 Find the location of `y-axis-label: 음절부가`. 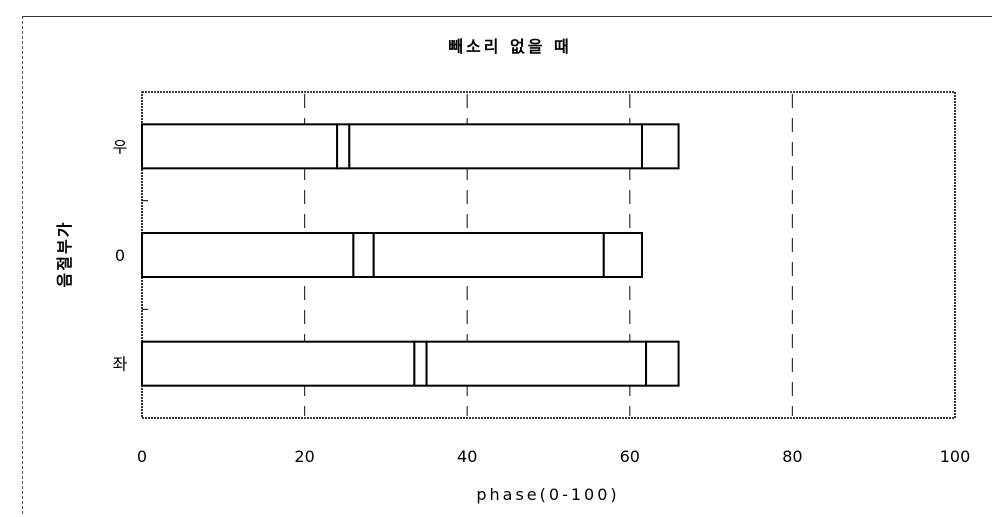

y-axis-label: 음절부가 is located at coordinates (64, 254).